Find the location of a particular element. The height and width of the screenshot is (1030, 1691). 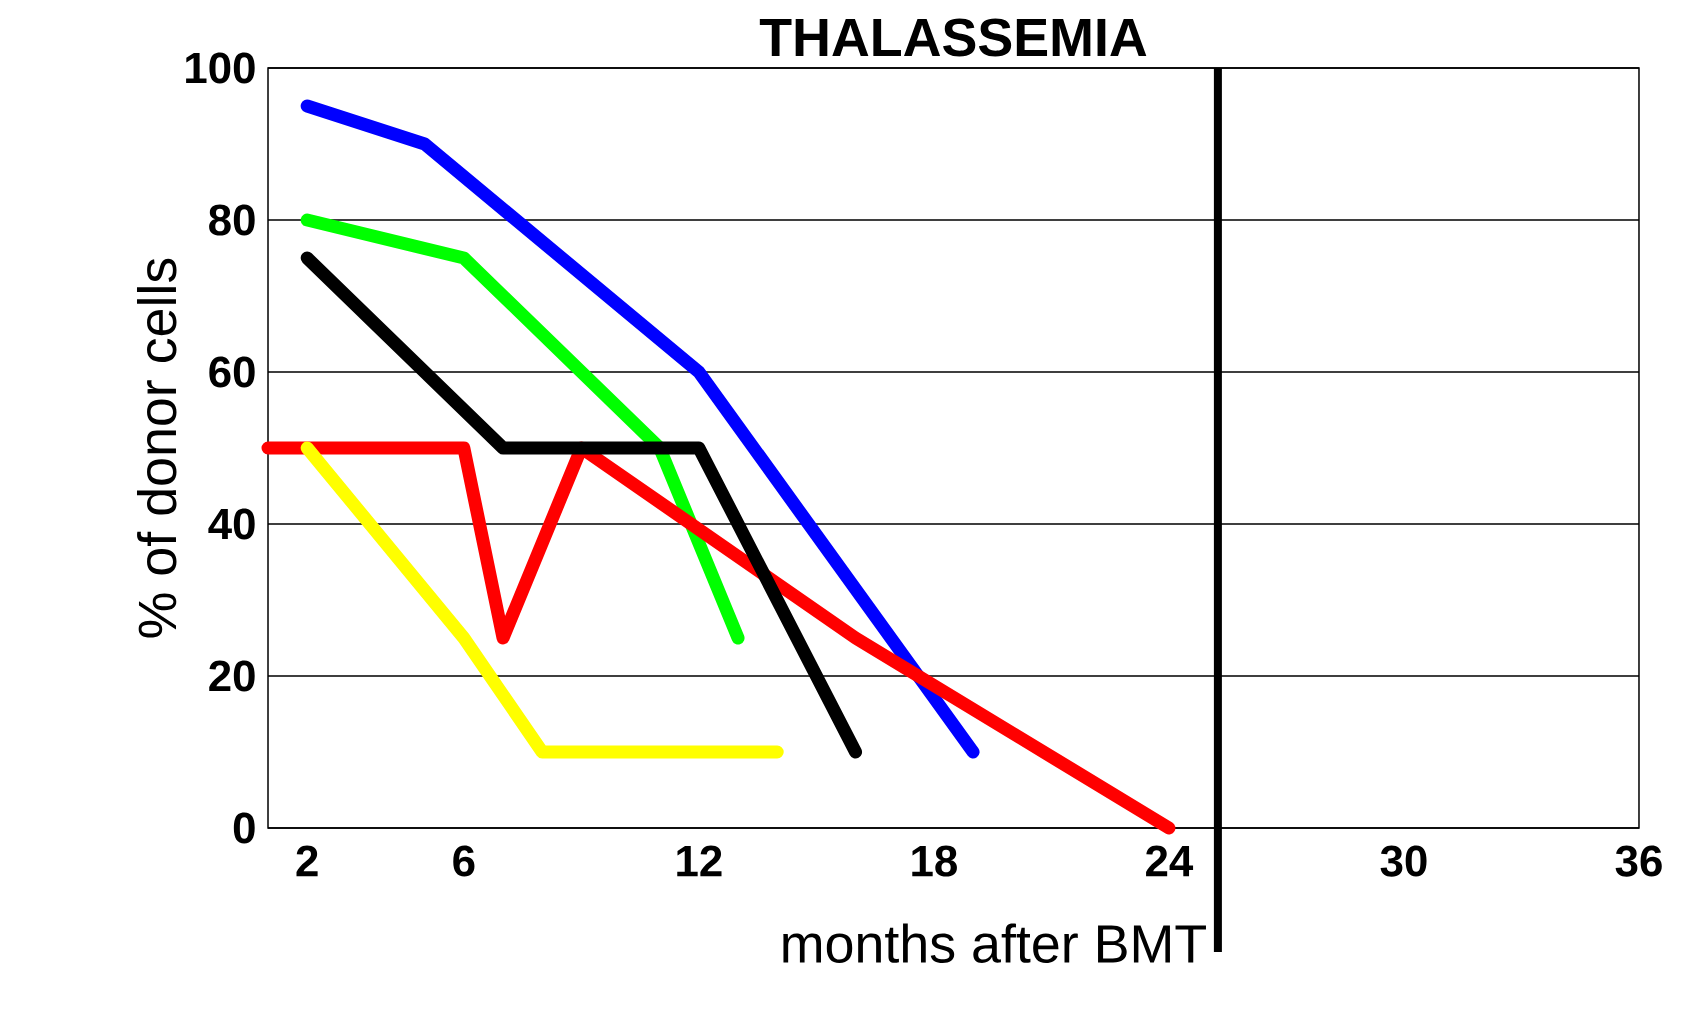

x-tick-label: 30 is located at coordinates (1403, 861).